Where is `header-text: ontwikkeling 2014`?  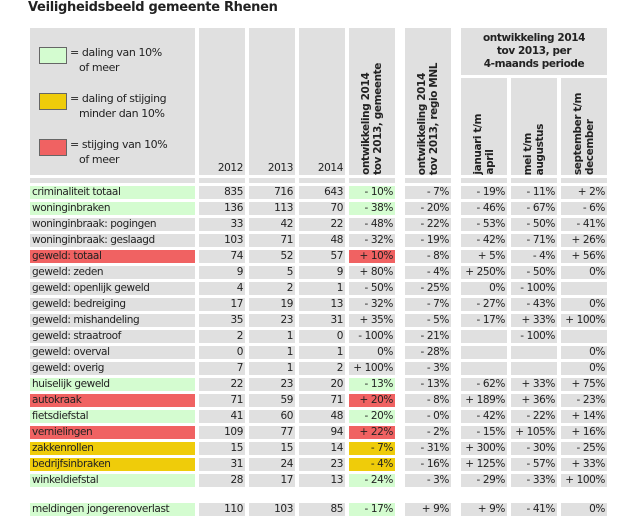 header-text: ontwikkeling 2014 is located at coordinates (366, 123).